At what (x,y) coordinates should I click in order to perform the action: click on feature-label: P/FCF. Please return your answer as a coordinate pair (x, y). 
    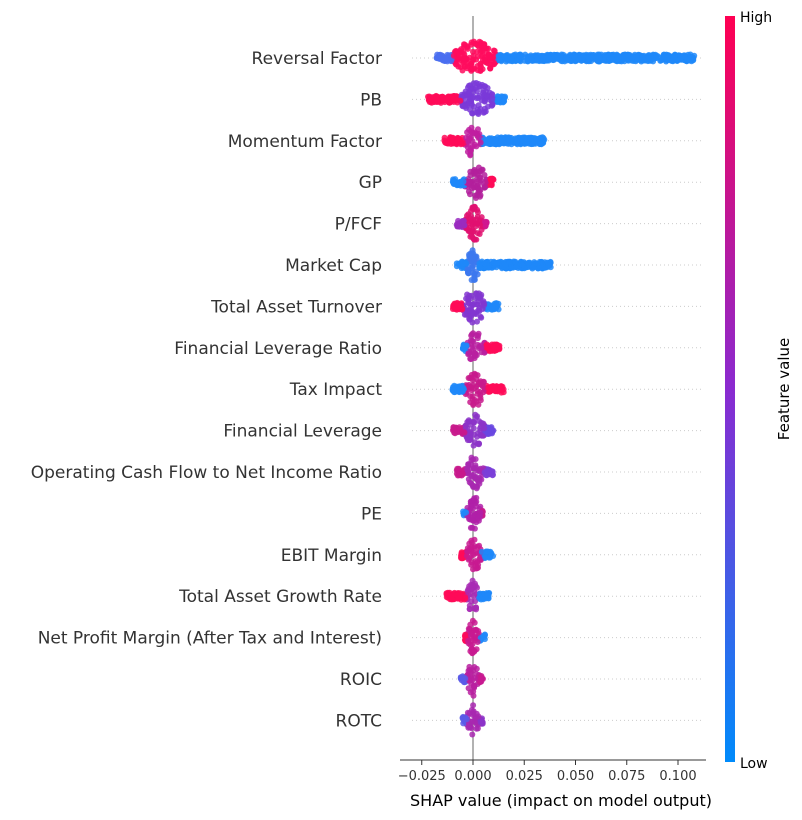
    Looking at the image, I should click on (358, 225).